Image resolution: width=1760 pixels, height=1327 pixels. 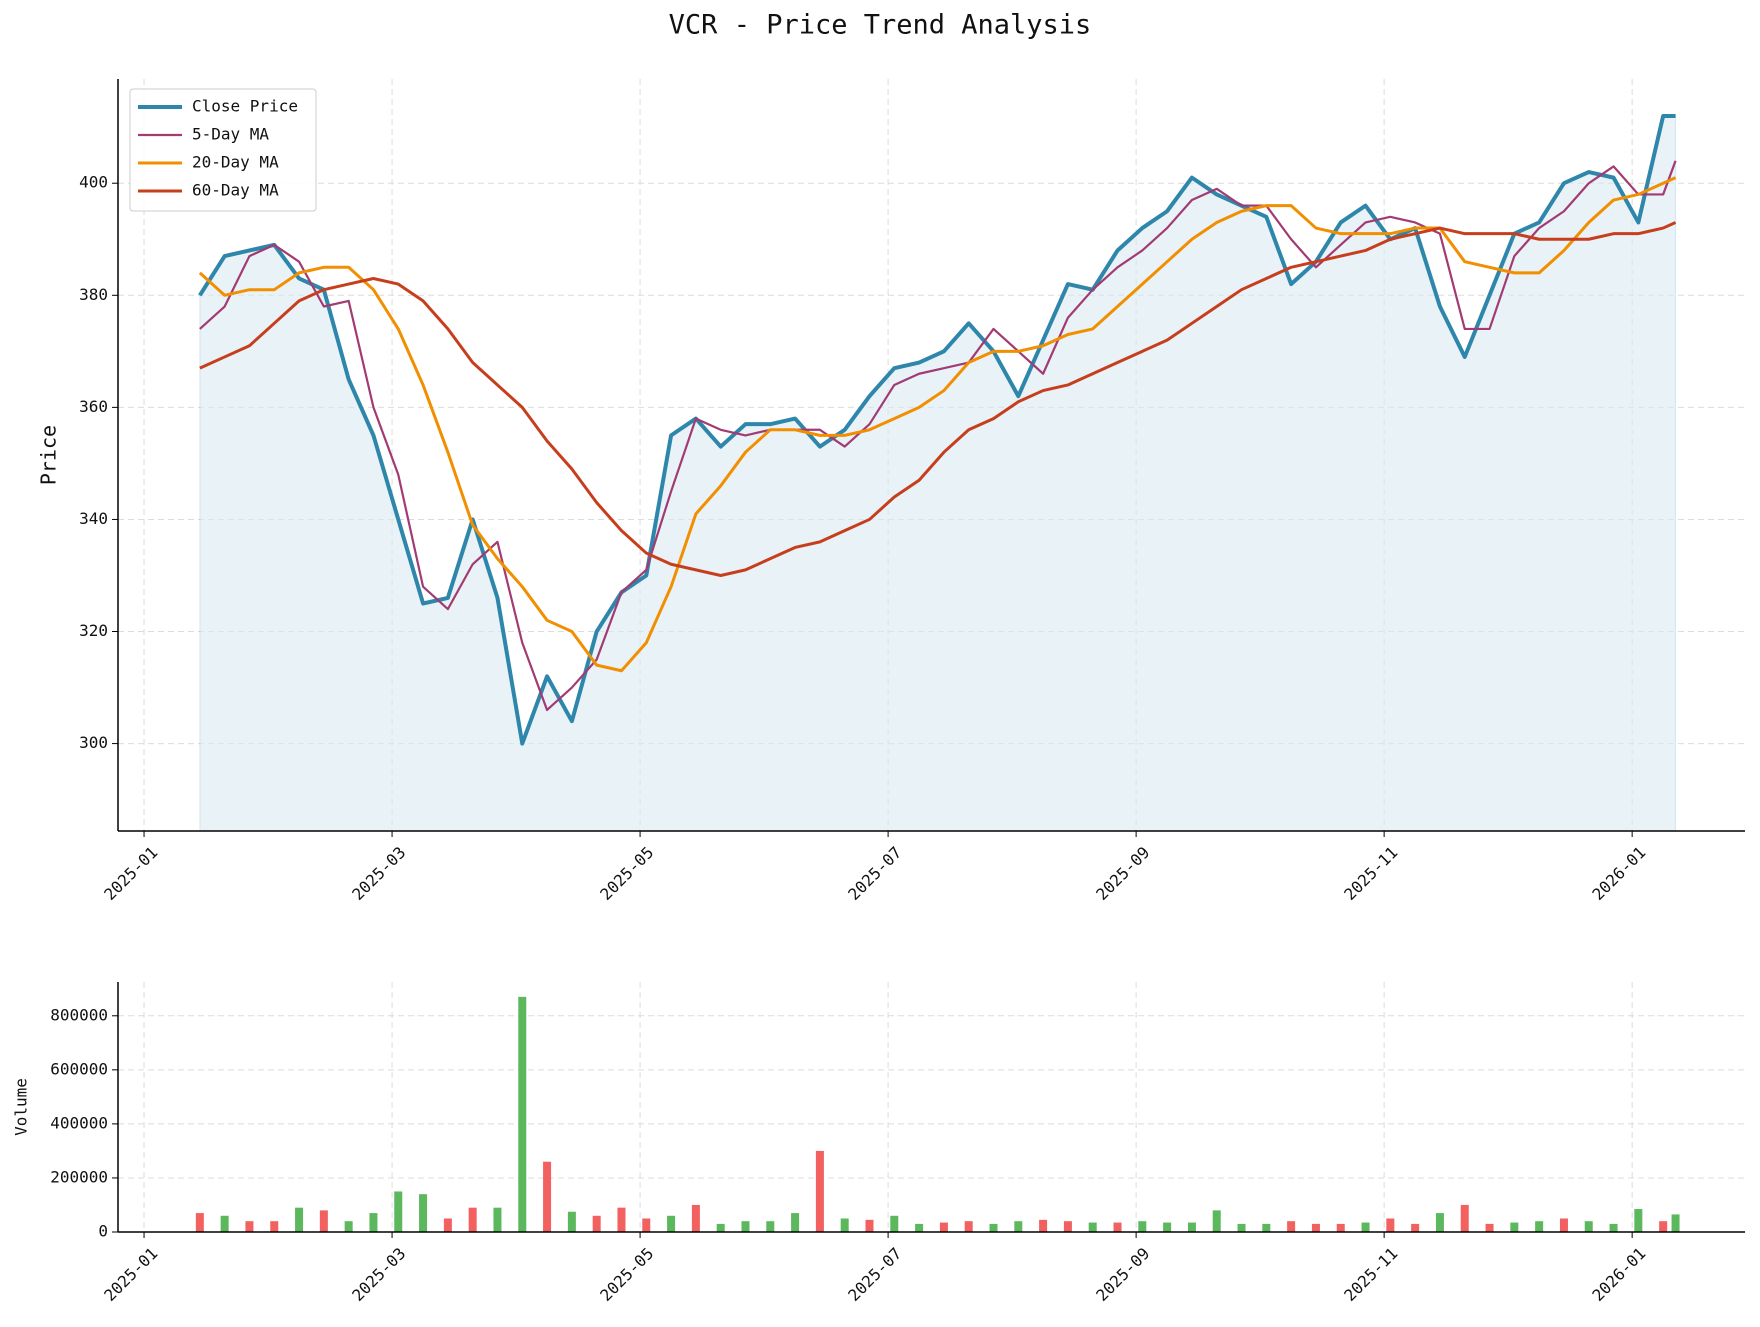 I want to click on y-axis-label: Volume, so click(x=21, y=1107).